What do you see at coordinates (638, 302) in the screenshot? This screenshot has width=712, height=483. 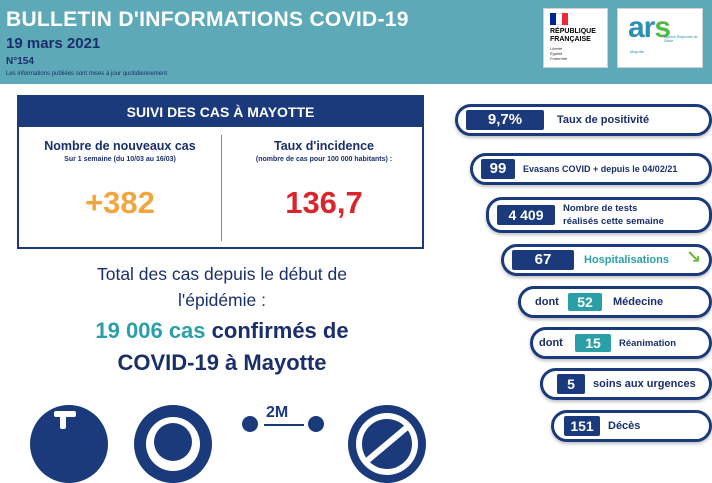 I see `medecine-label: Médecine` at bounding box center [638, 302].